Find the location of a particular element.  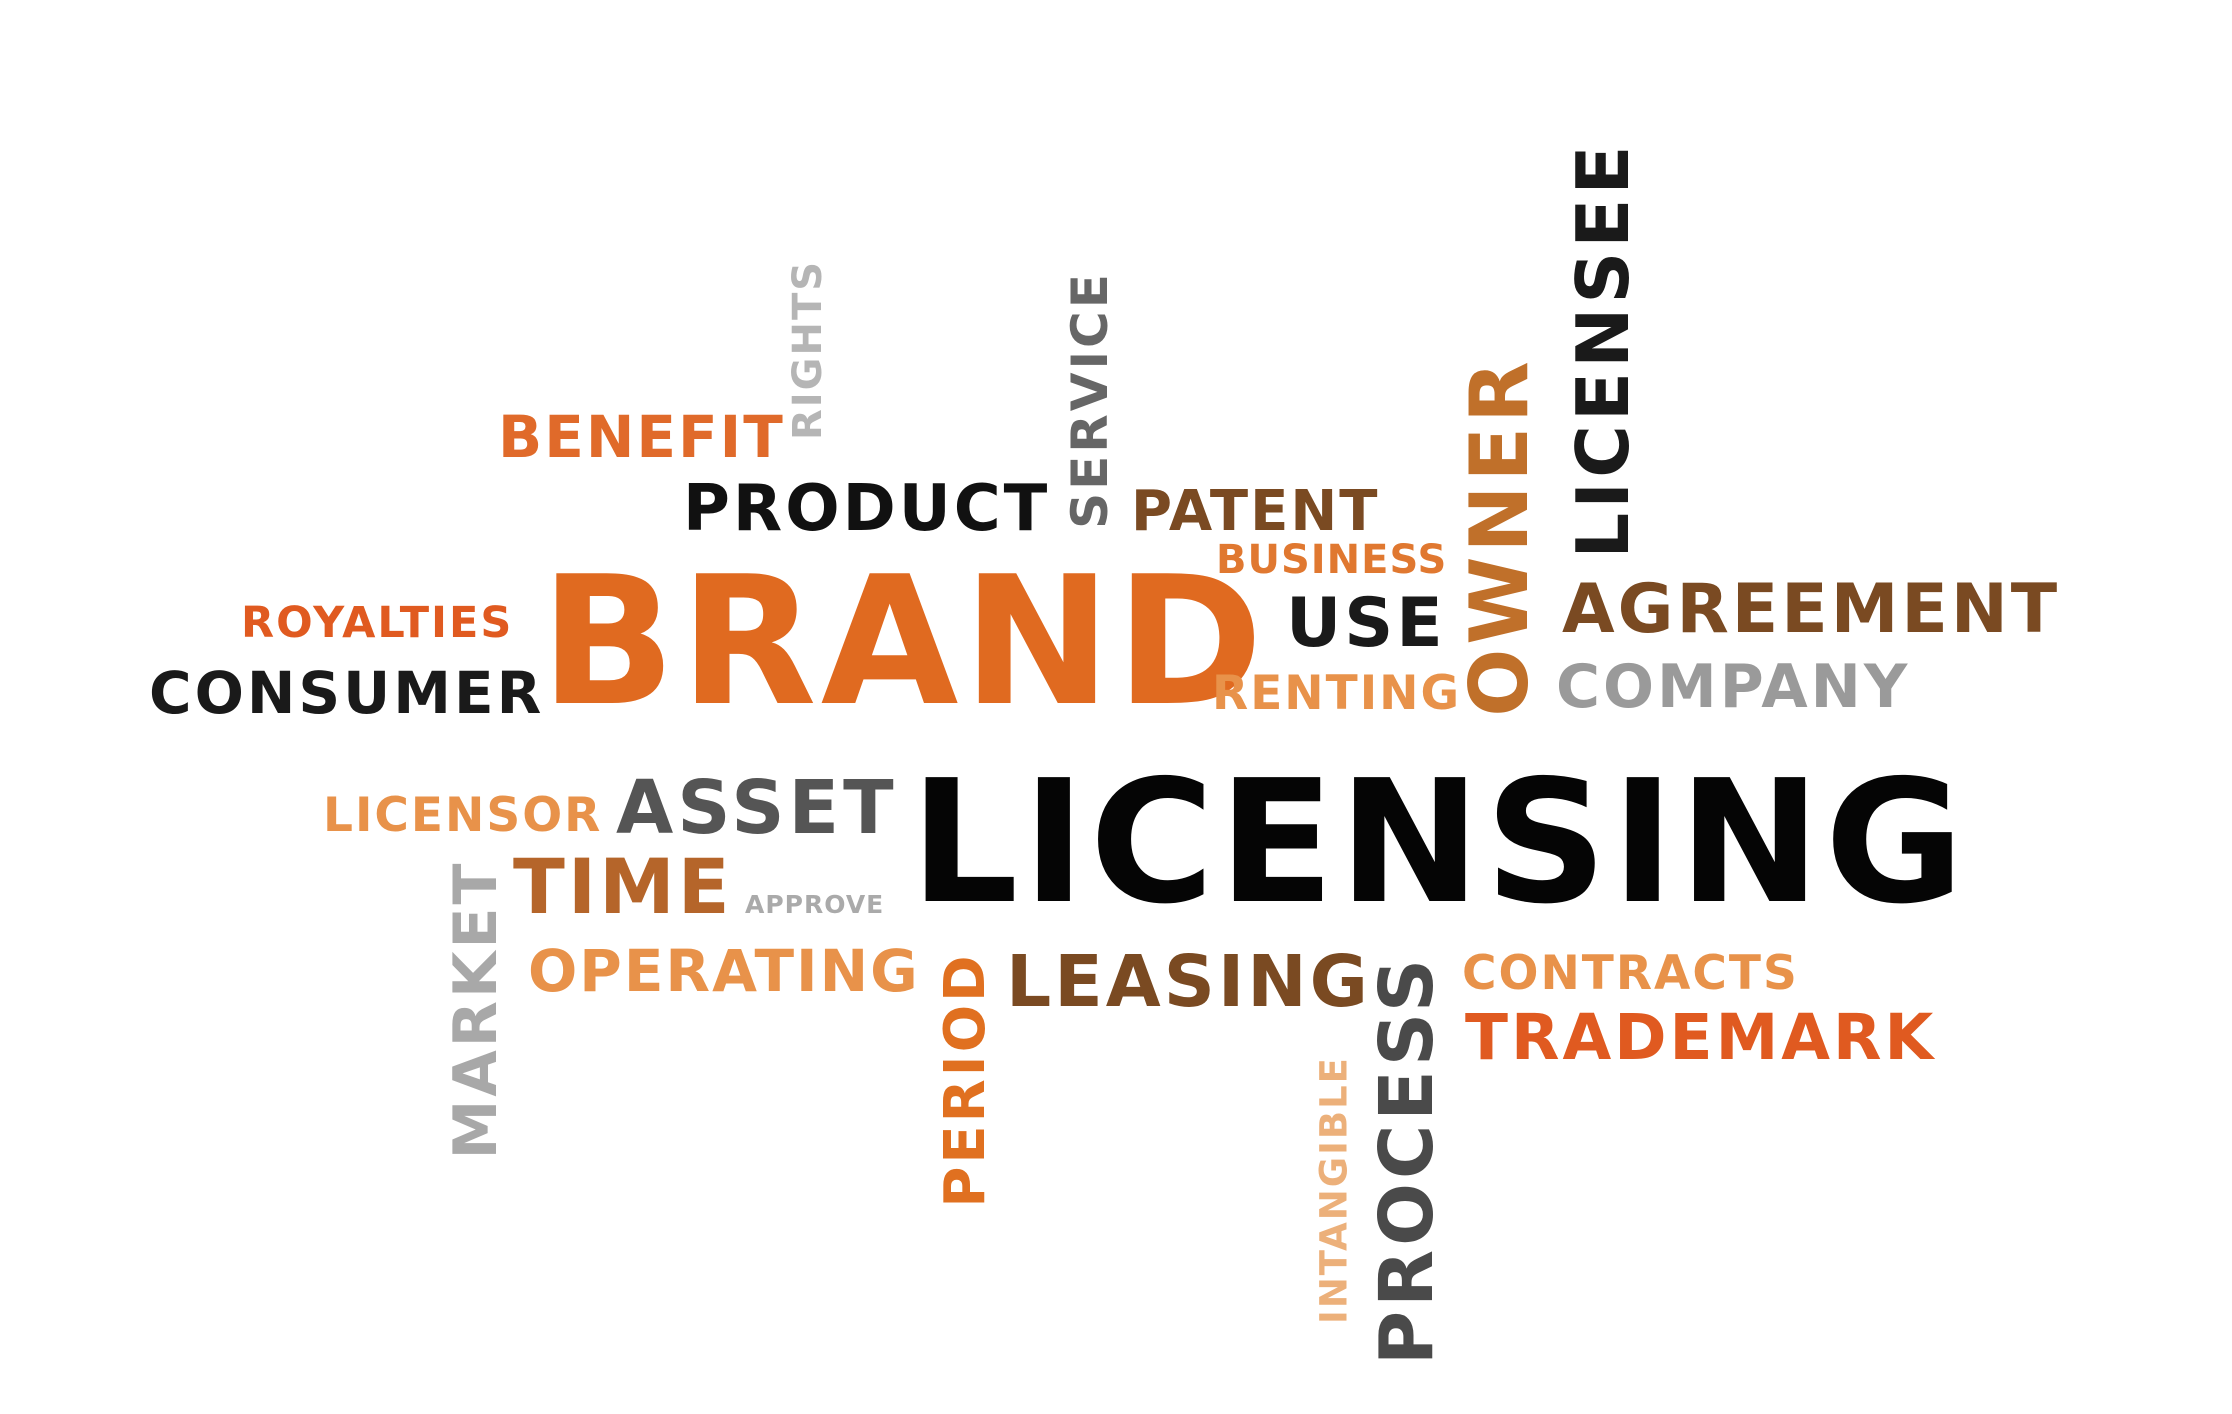

word-renting: RENTING is located at coordinates (1337, 693).